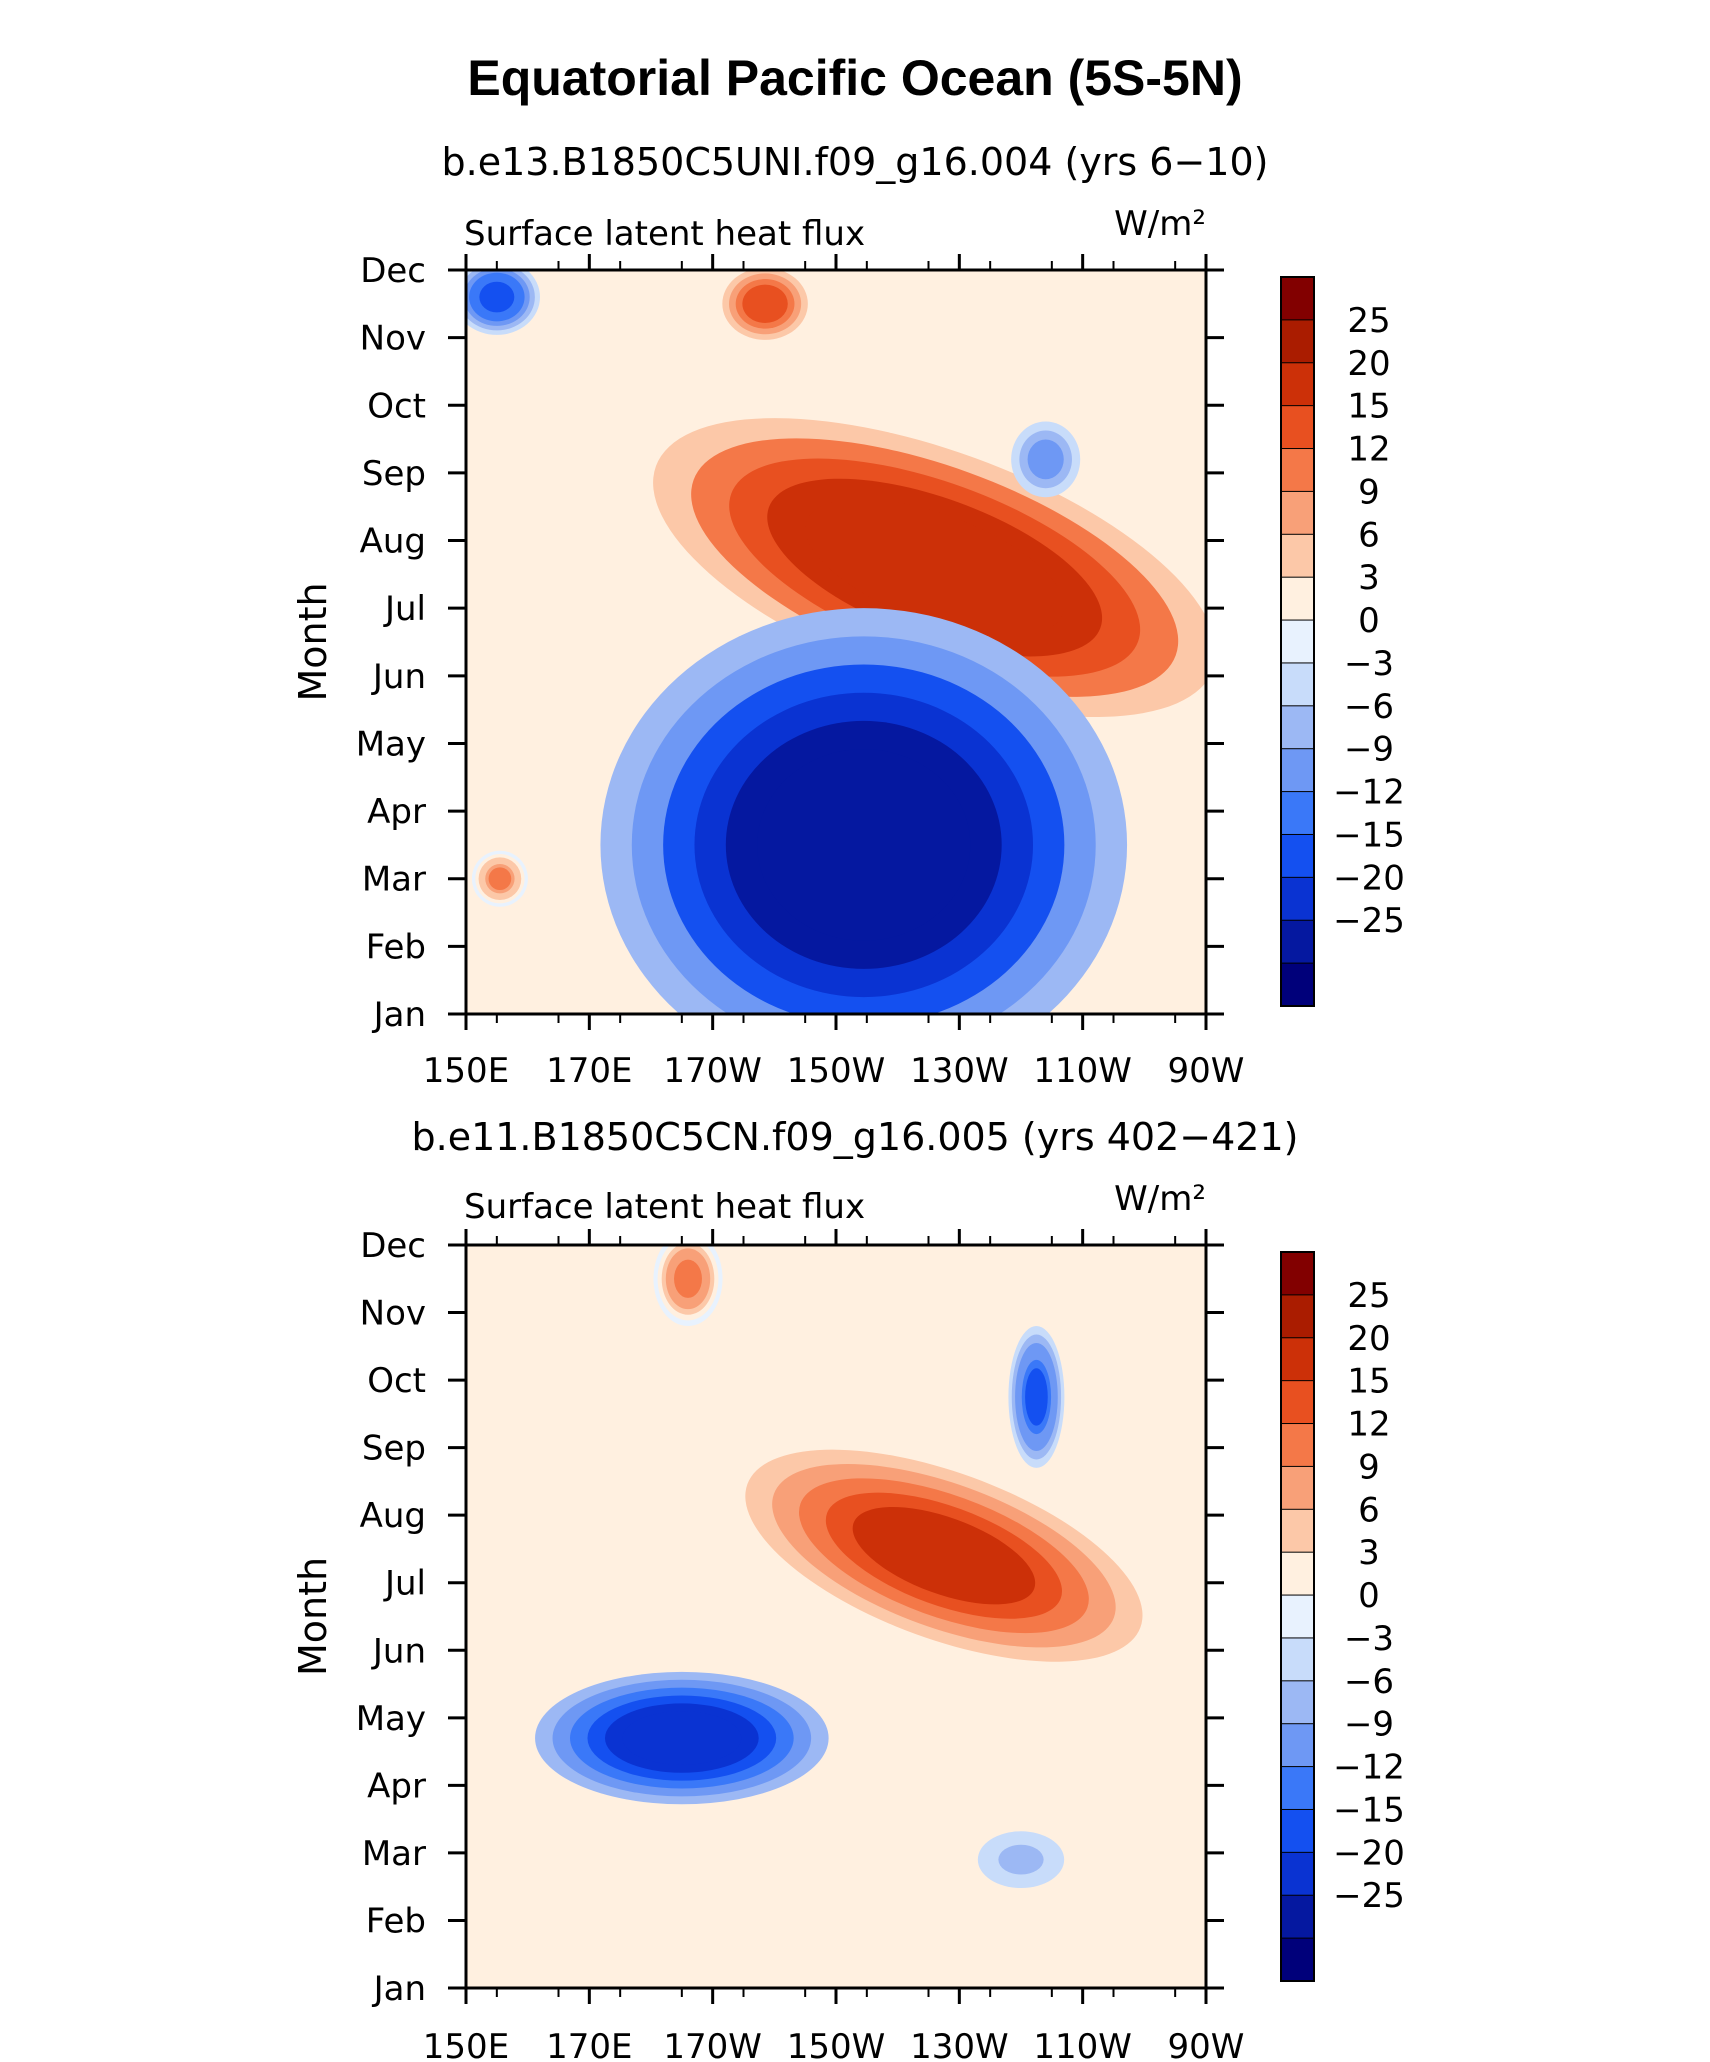 This screenshot has width=1710, height=2062. Describe the element at coordinates (1368, 1296) in the screenshot. I see `colorbar-label: 25` at that location.